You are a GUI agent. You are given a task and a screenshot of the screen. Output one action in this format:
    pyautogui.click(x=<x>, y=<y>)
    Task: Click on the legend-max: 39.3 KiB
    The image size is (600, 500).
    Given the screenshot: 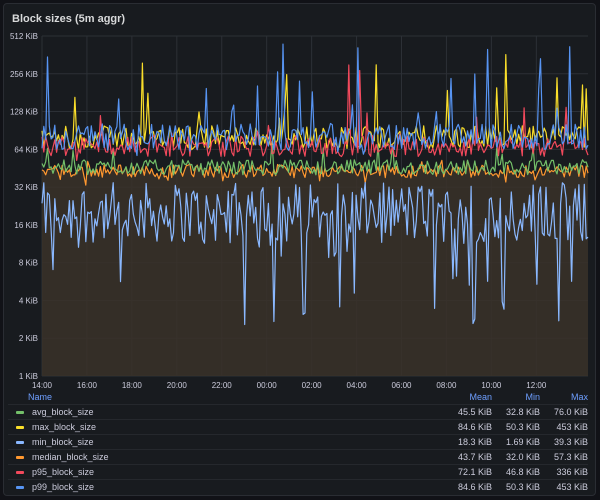 What is the action you would take?
    pyautogui.click(x=570, y=442)
    